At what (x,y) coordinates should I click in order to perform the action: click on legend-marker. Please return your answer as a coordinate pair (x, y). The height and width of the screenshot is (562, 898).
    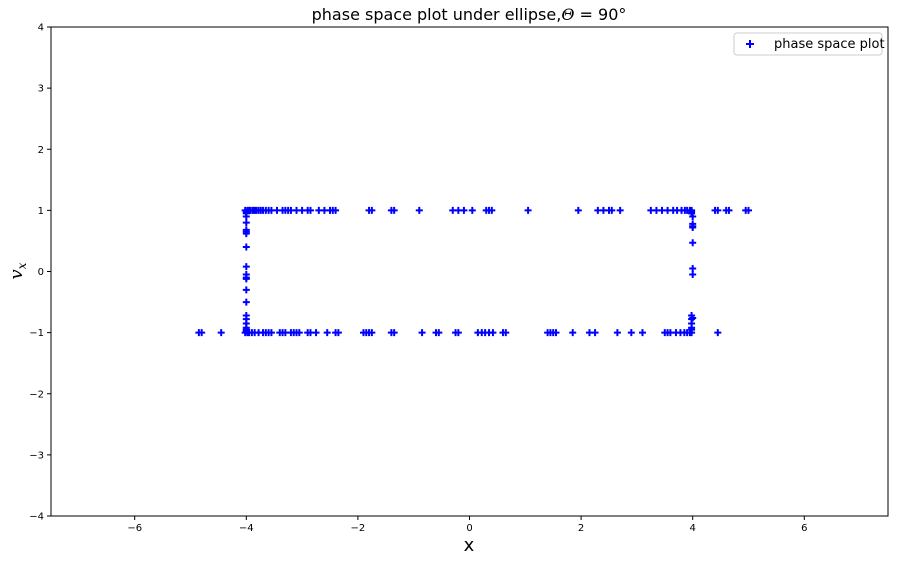
    Looking at the image, I should click on (750, 44).